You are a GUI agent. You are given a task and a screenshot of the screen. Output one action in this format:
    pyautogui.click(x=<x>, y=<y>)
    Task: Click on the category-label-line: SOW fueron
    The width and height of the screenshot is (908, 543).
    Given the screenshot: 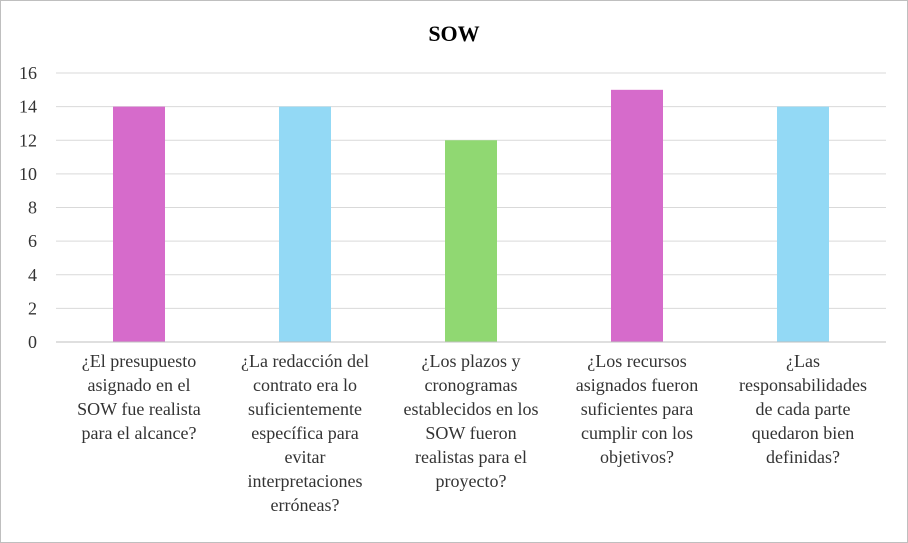 What is the action you would take?
    pyautogui.click(x=471, y=433)
    